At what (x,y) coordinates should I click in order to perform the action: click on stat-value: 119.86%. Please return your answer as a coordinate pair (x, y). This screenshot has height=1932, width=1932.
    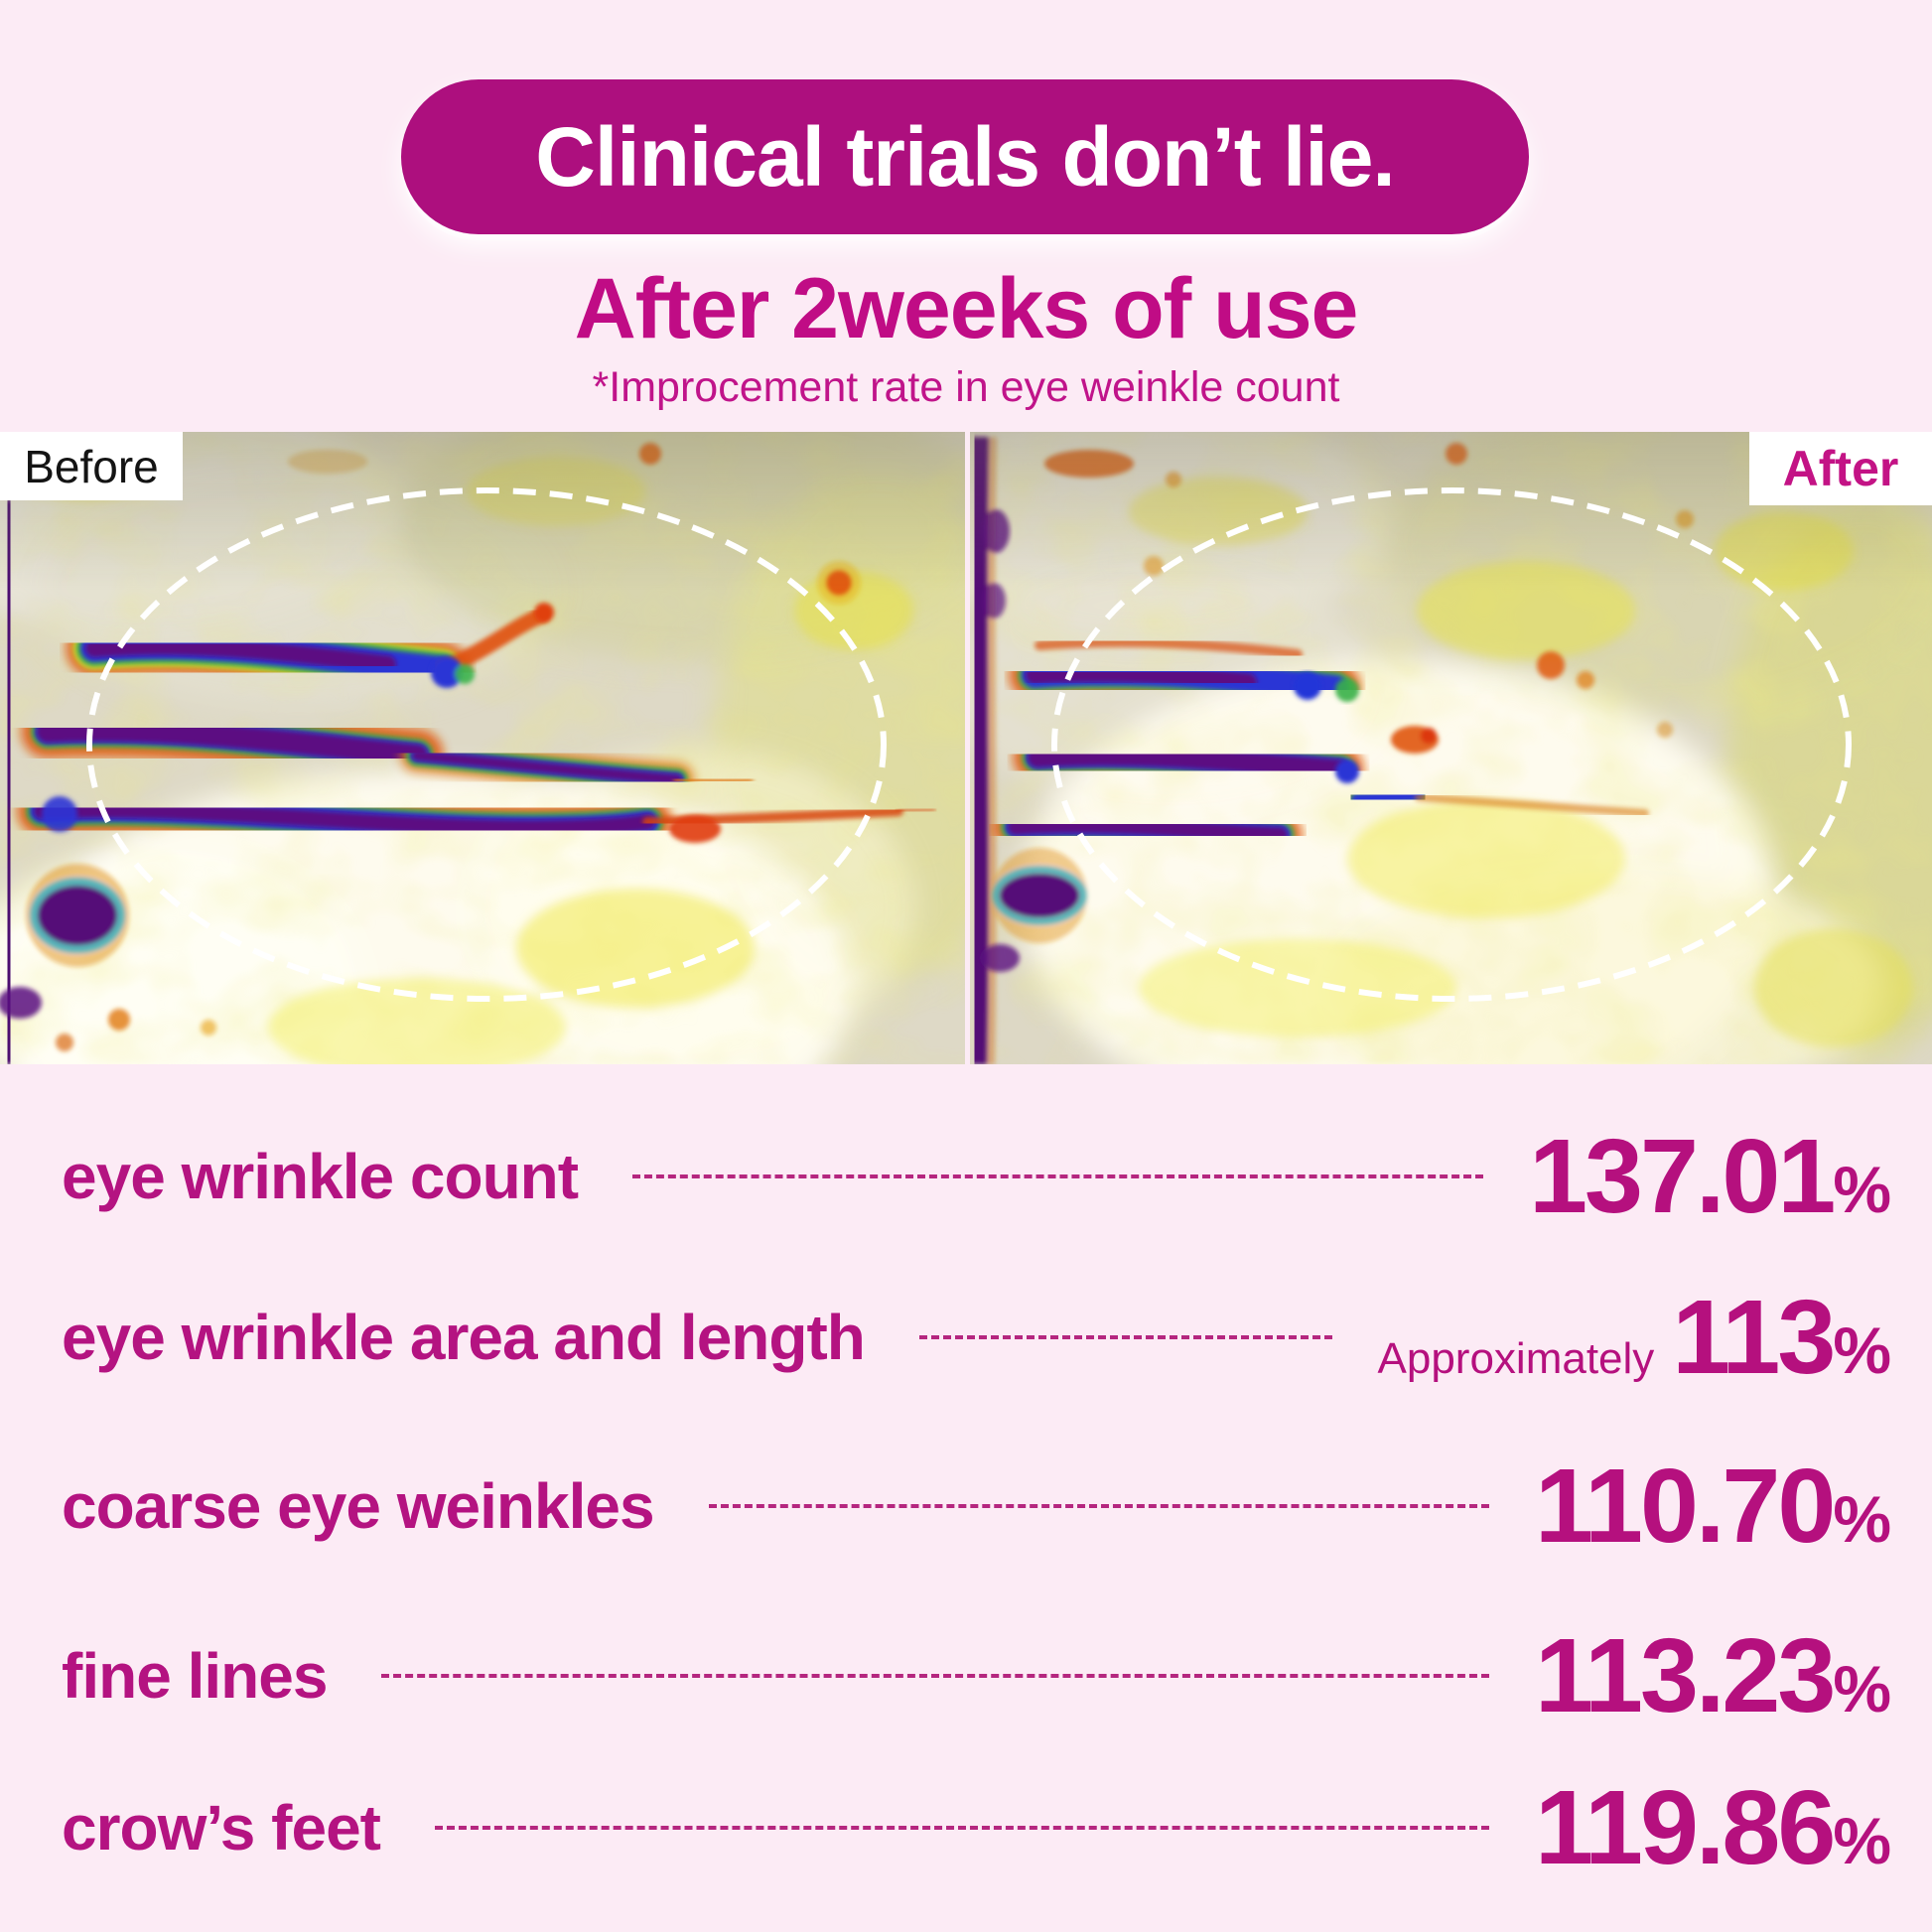
    Looking at the image, I should click on (1713, 1828).